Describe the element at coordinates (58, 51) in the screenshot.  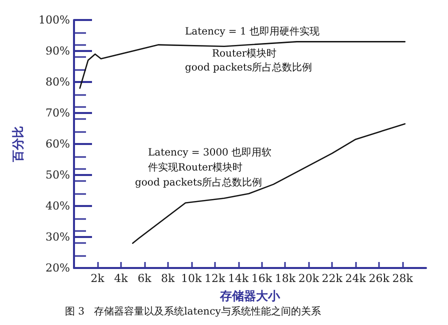
I see `y-tick-label: 90%` at that location.